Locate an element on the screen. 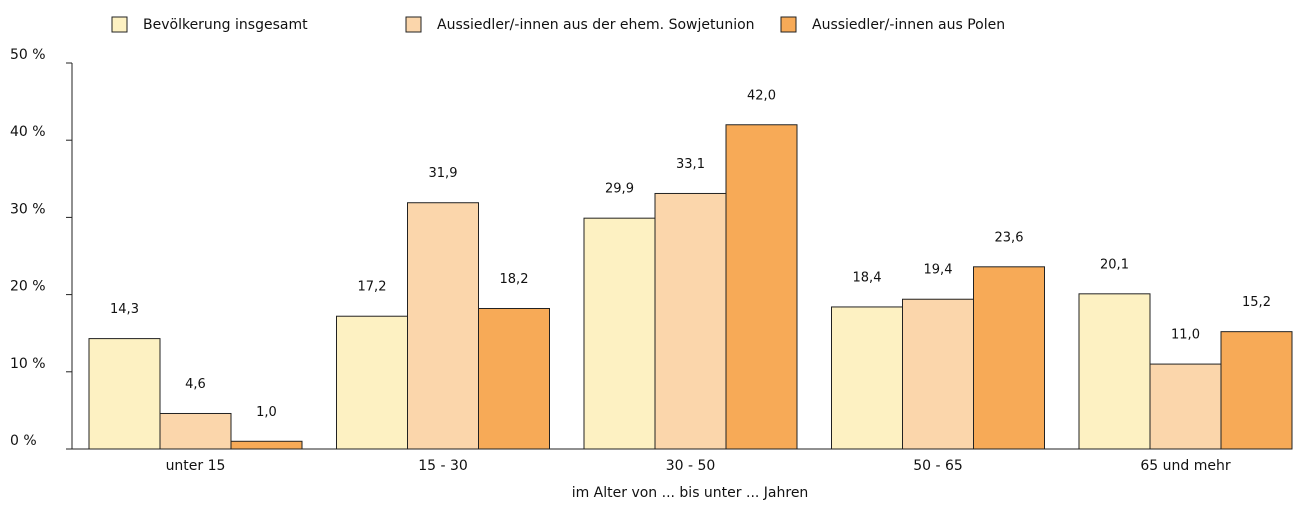  x-tick-label: 50 - 65 is located at coordinates (938, 466).